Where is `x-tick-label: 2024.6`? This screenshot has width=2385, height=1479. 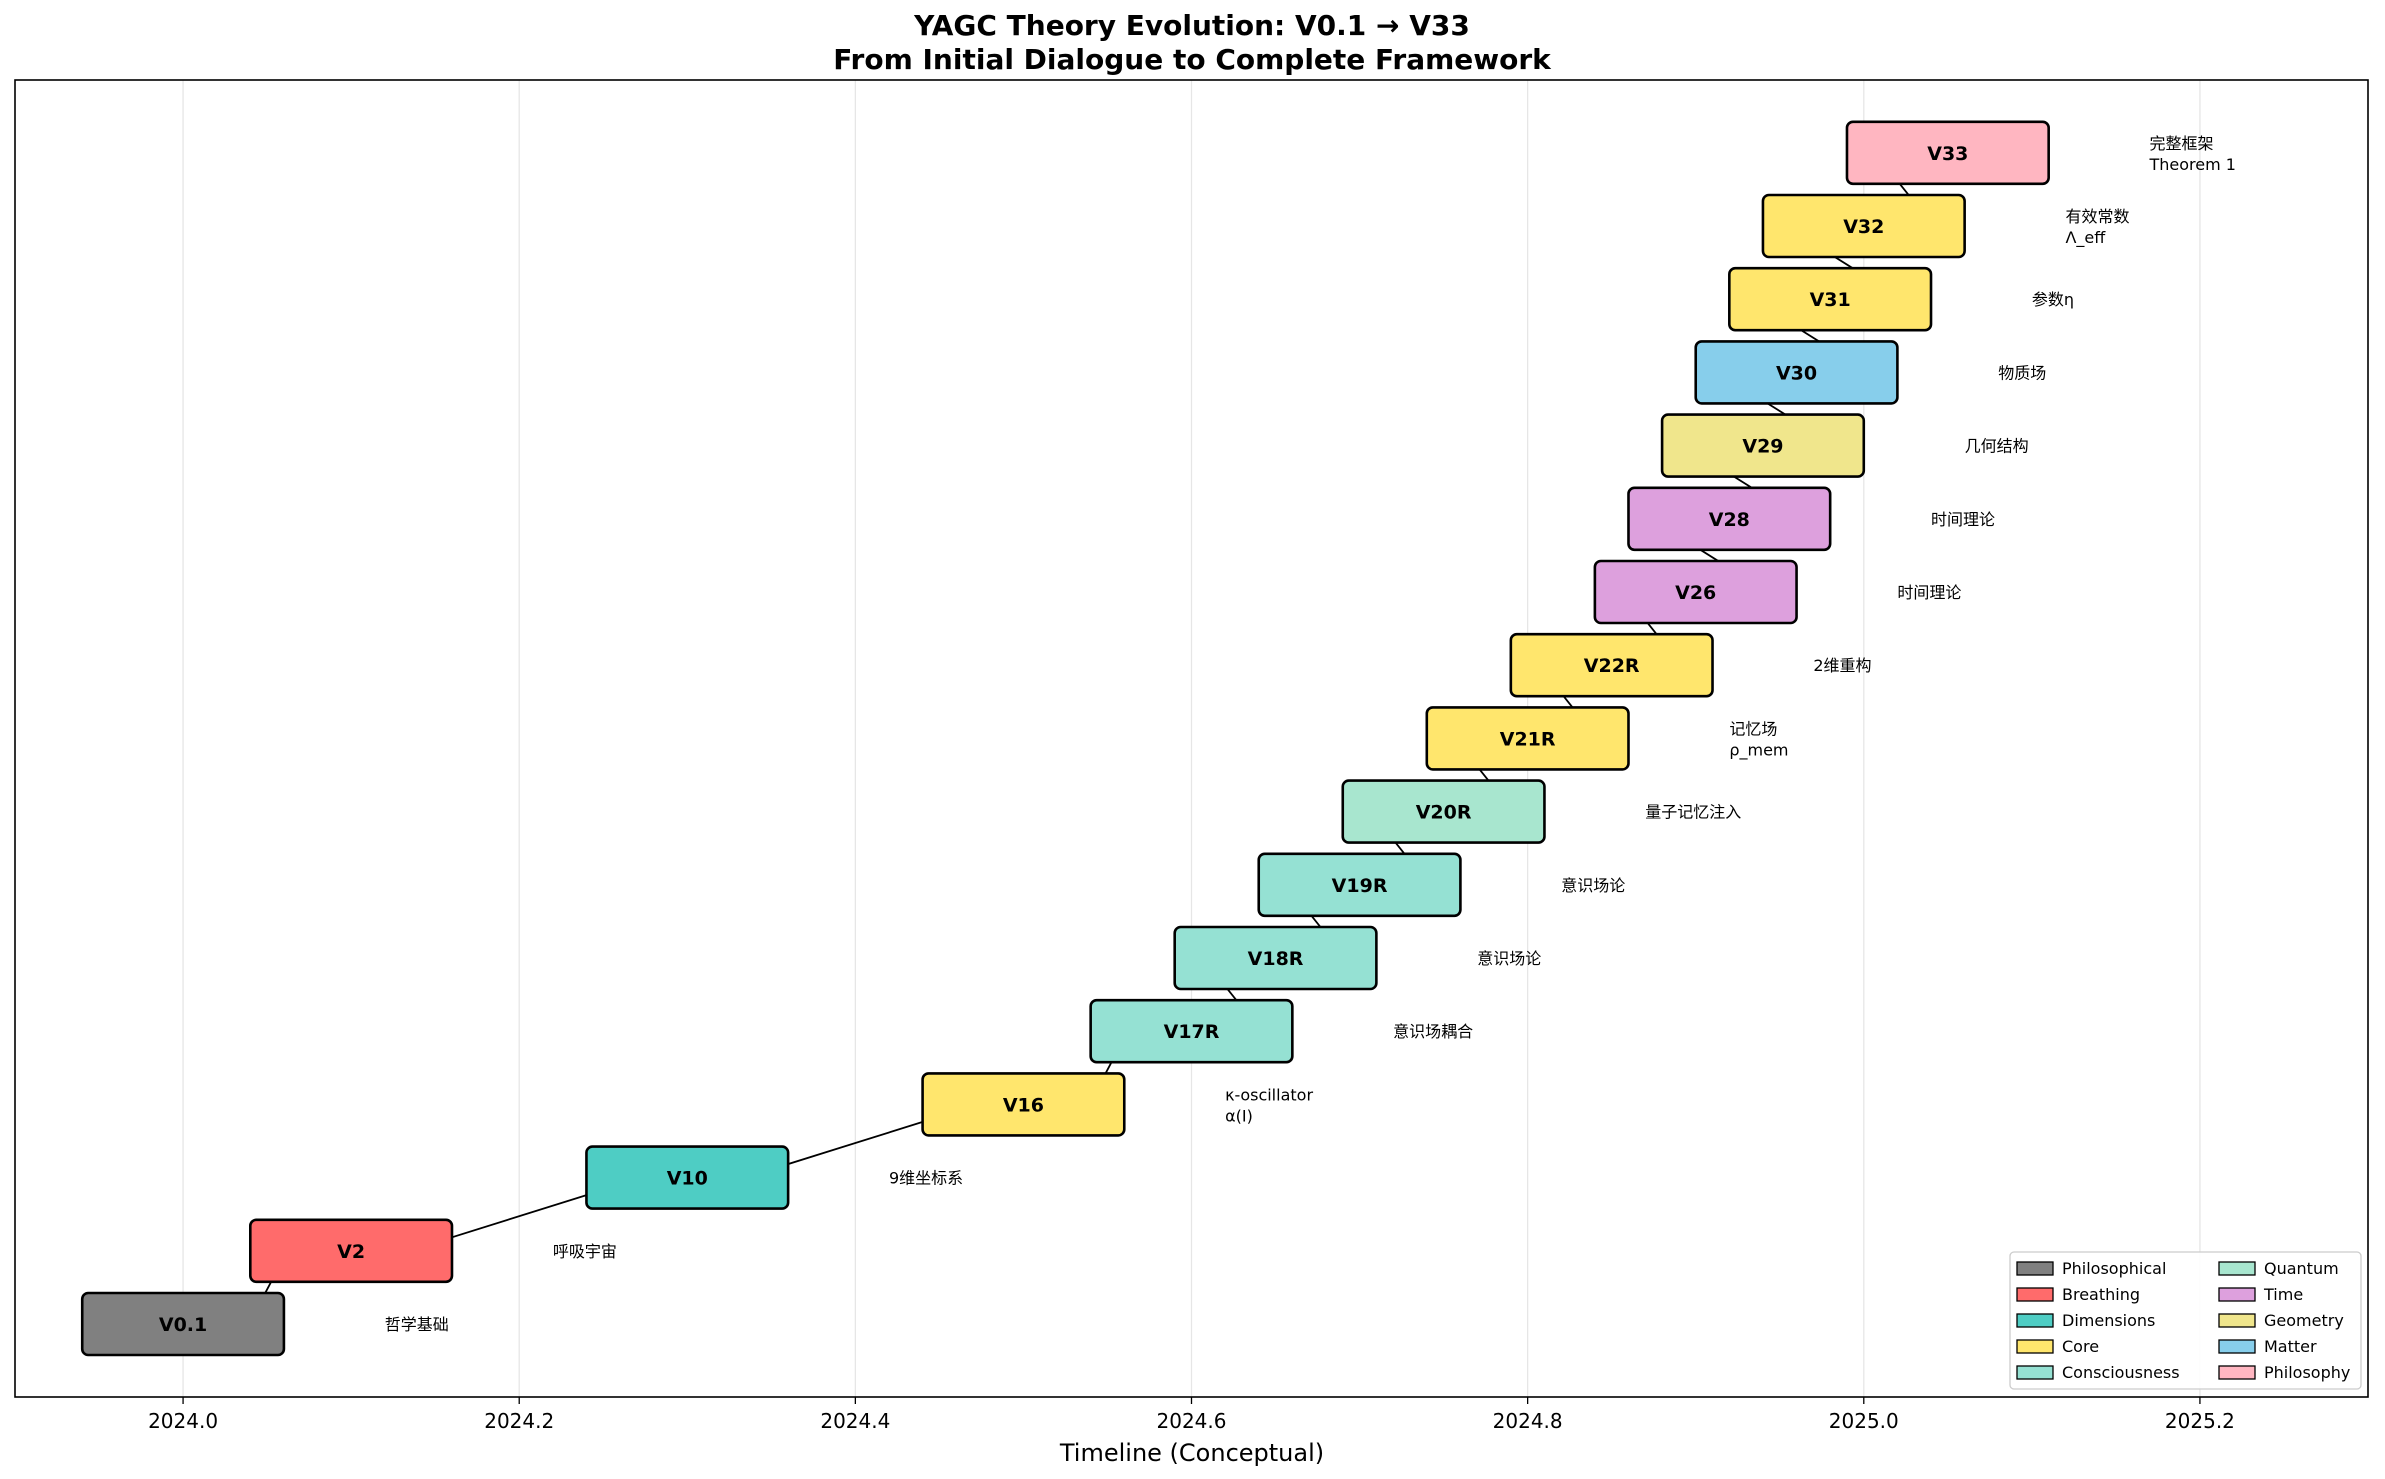
x-tick-label: 2024.6 is located at coordinates (1192, 1421).